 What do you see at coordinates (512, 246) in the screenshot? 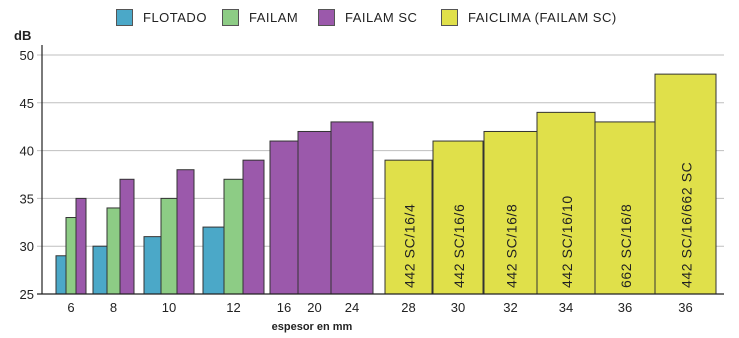
I see `bar-data-label: 442 SC/16/8` at bounding box center [512, 246].